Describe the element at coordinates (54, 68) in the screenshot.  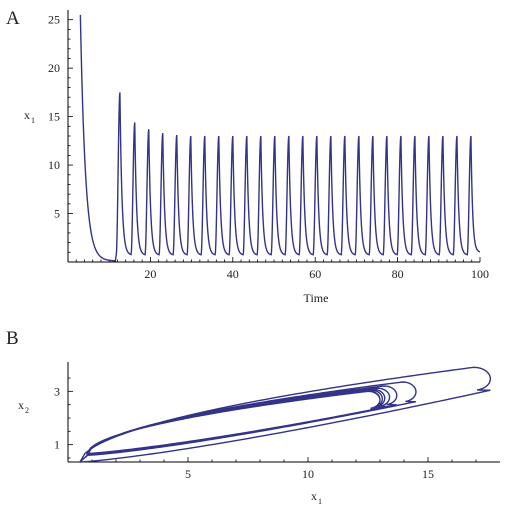
I see `panel-a-y-tick-label: 20` at that location.